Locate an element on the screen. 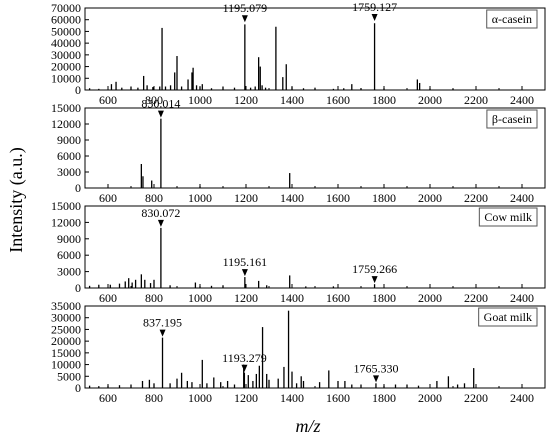  legend-label: Cow milk is located at coordinates (508, 217).